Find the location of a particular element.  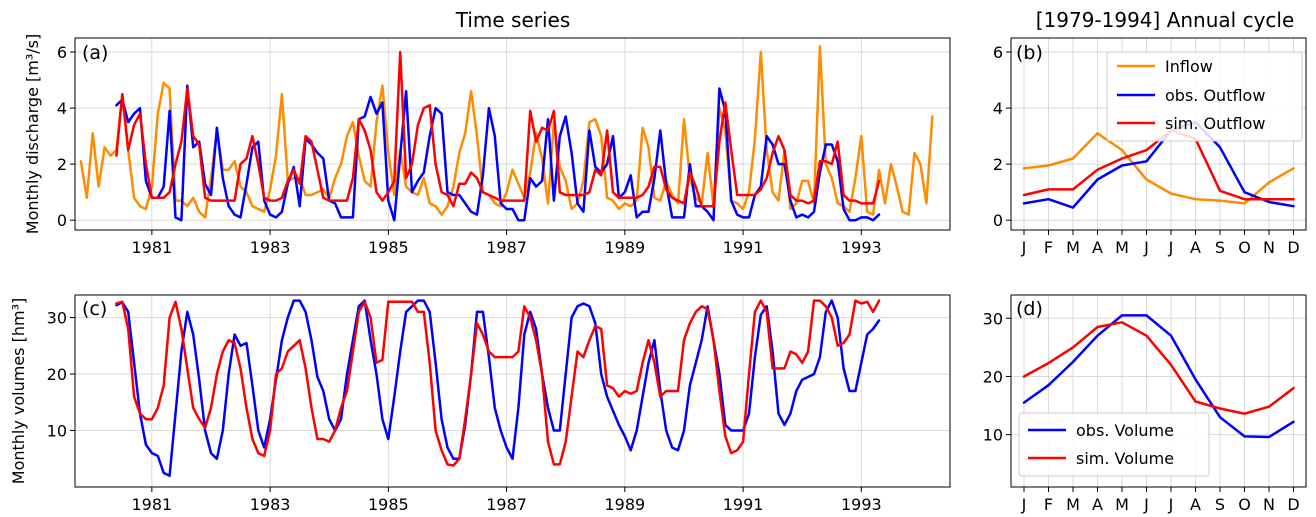

legend-label-sim-outflow: sim. Outflow is located at coordinates (1215, 123).